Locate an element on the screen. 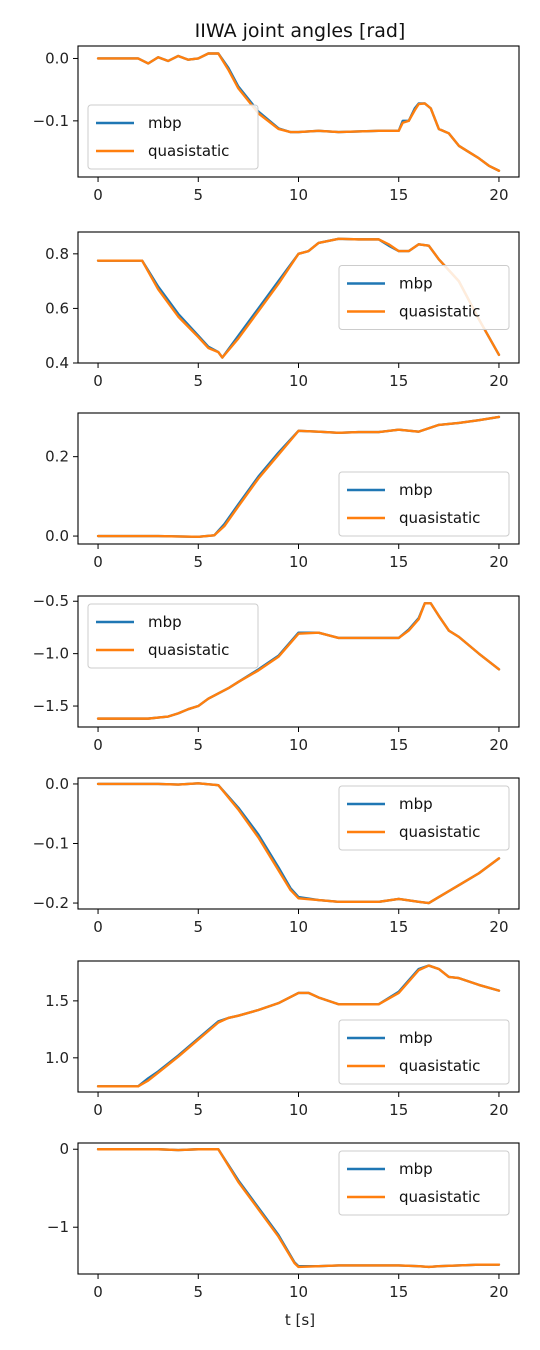 This screenshot has height=1350, width=540. subplot-6: 0 5 10 15 20 1.0 1.5 mbp quasistatic is located at coordinates (282, 1039).